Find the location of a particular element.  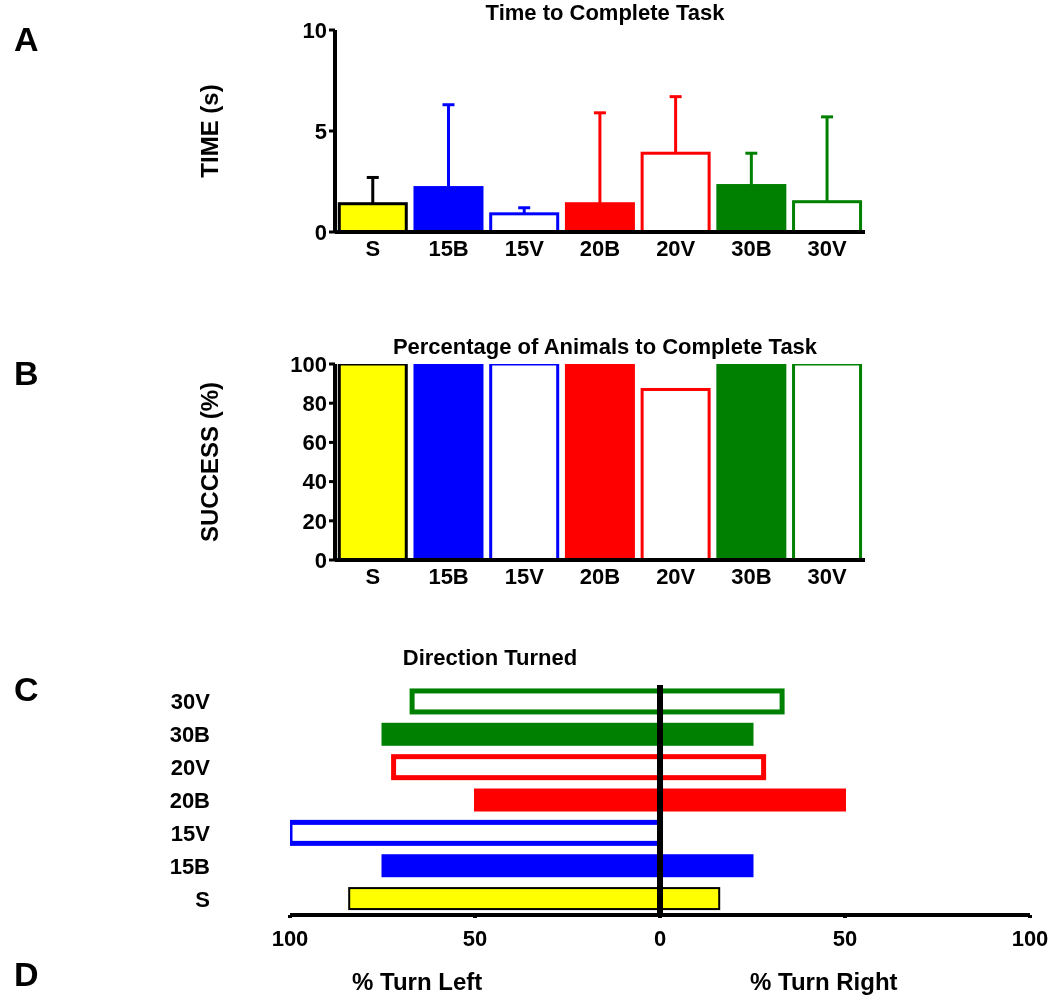

chart-title: Percentage of Animals to Complete Task is located at coordinates (605, 347).